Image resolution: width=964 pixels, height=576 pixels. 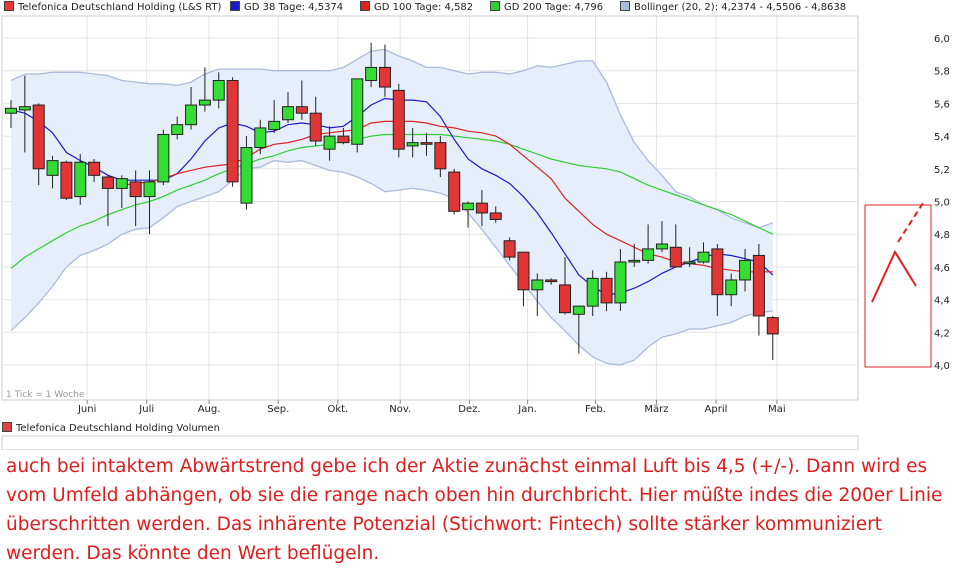 I want to click on legend-label: Telefonica Deutschland Holding (L&S RT), so click(x=120, y=7).